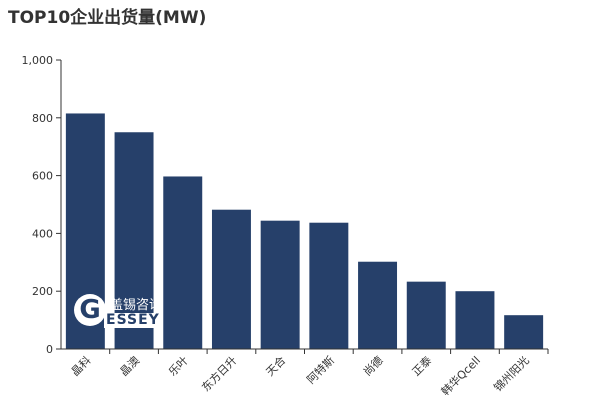 This screenshot has width=610, height=410. Describe the element at coordinates (42, 291) in the screenshot. I see `y-tick-label: 200` at that location.